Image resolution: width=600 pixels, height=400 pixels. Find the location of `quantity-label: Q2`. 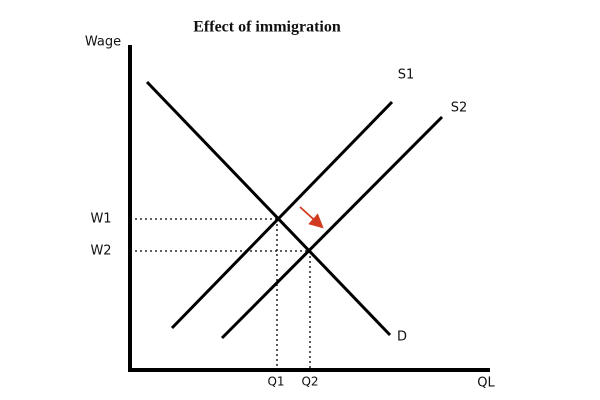

quantity-label: Q2 is located at coordinates (309, 382).